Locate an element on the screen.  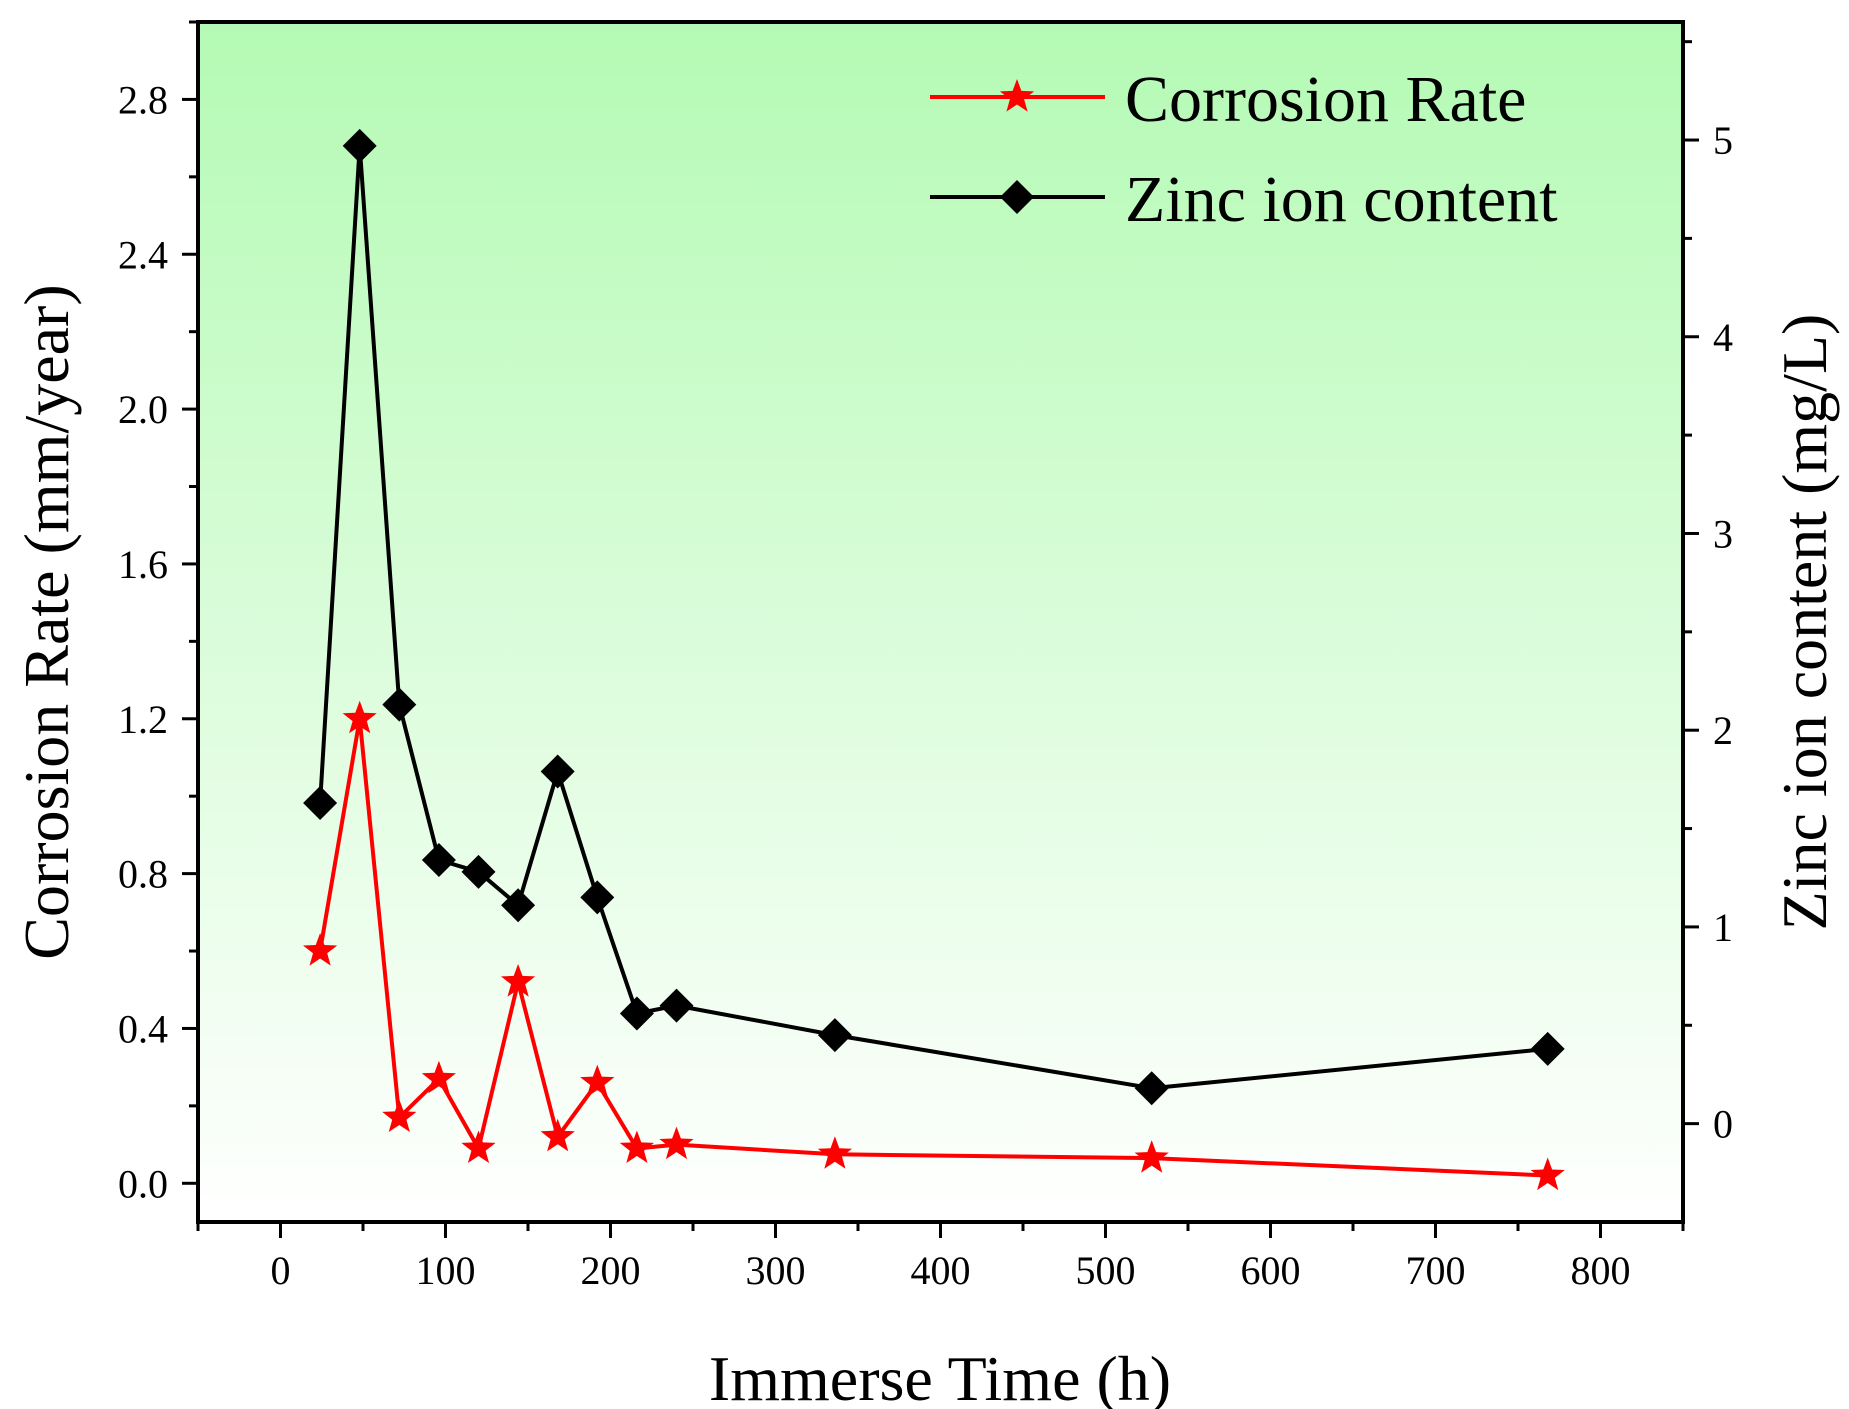
y-right-tick-label: 5 is located at coordinates (1723, 140).